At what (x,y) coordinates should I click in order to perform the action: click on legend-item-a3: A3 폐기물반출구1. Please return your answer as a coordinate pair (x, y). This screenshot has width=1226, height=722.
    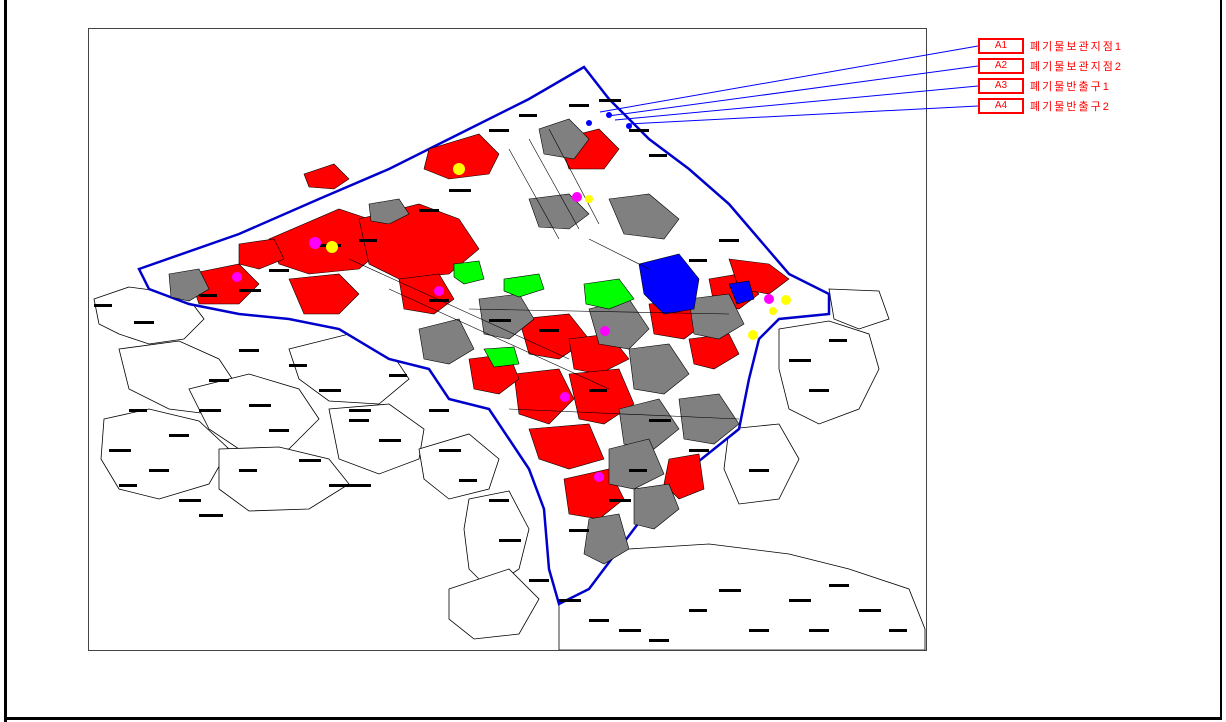
    Looking at the image, I should click on (1044, 86).